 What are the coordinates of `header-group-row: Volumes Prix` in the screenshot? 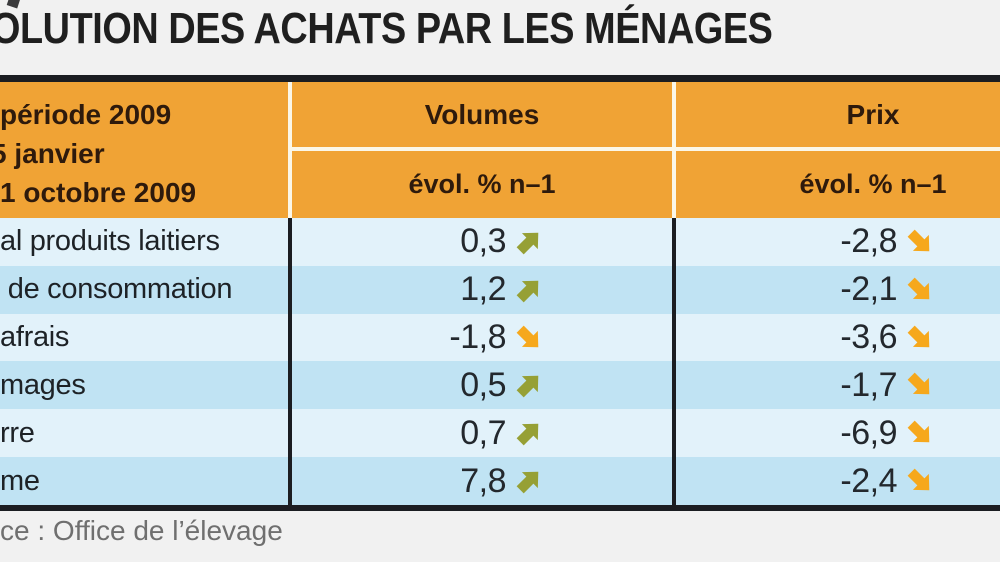 It's located at (646, 114).